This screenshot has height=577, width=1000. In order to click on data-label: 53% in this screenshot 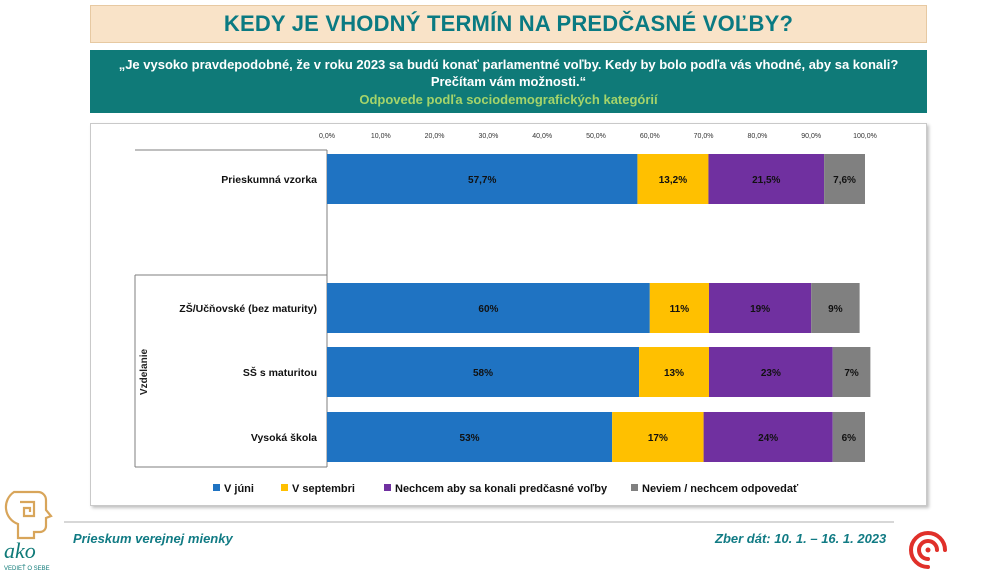, I will do `click(470, 438)`.